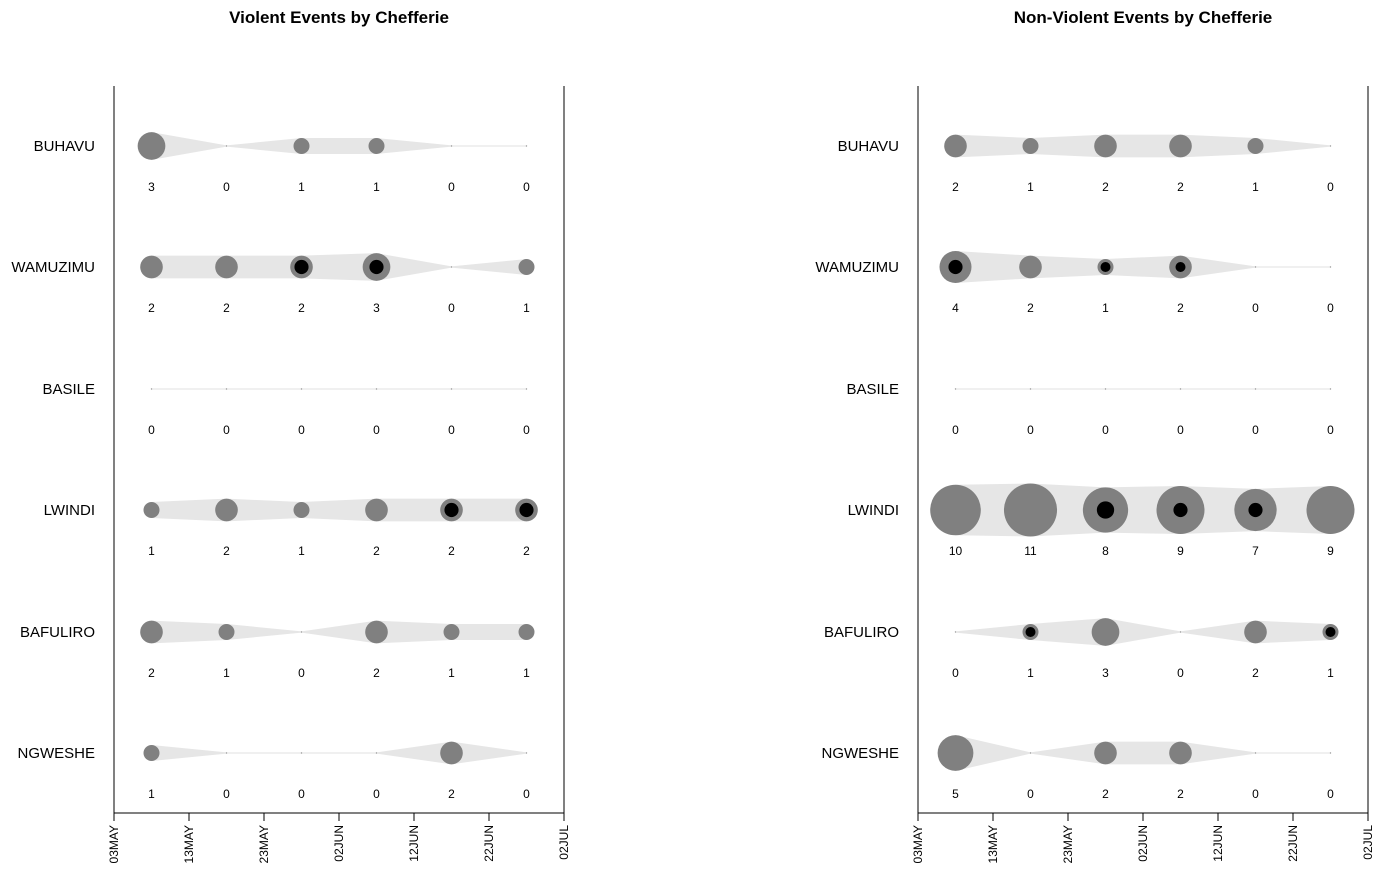 This screenshot has height=881, width=1387. I want to click on row-lwindi: LWINDI 10 11 8 9 7 9, so click(1101, 520).